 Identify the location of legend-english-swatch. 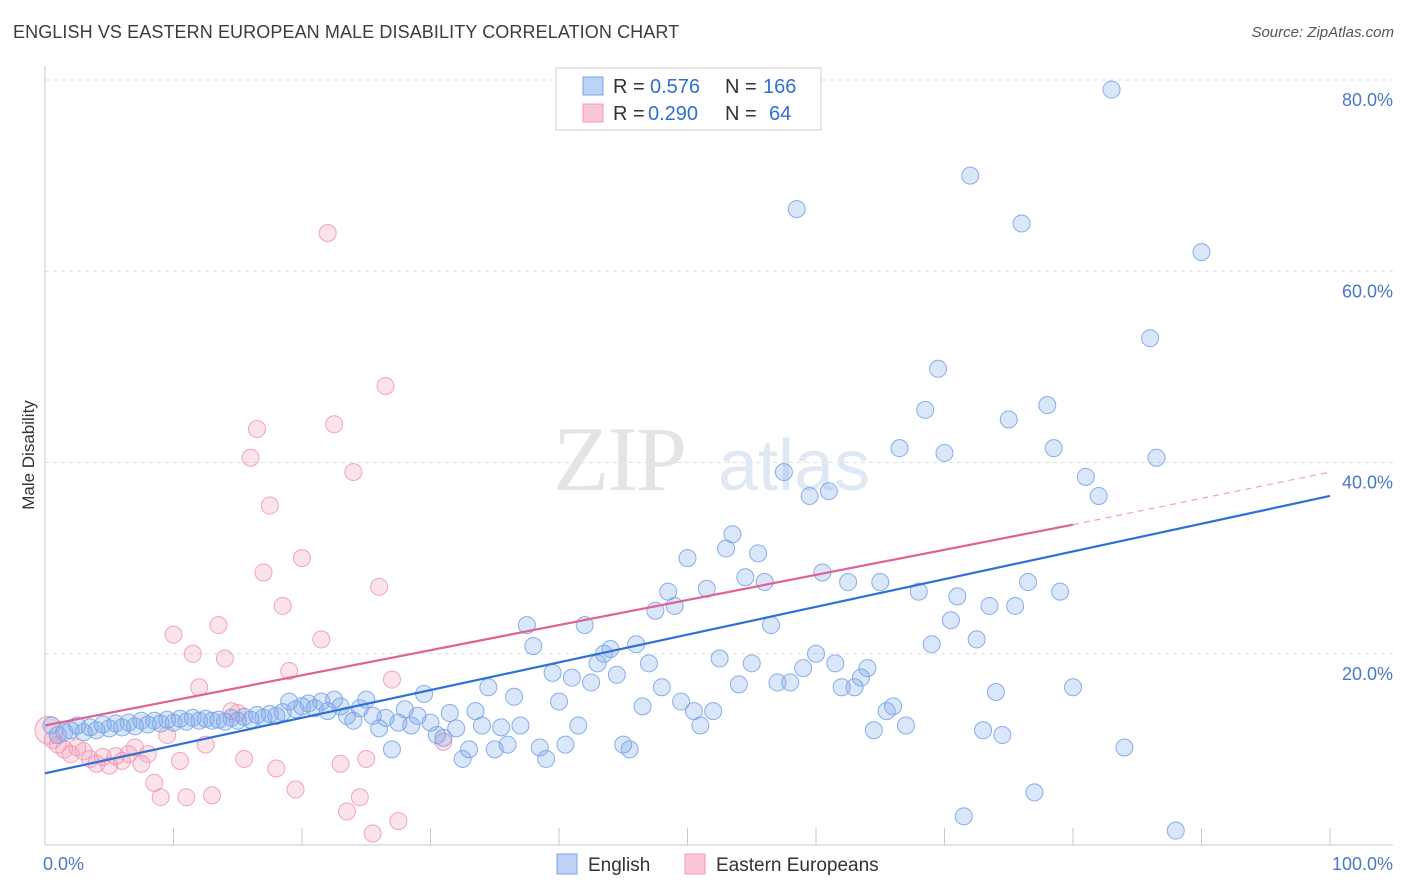
(593, 86).